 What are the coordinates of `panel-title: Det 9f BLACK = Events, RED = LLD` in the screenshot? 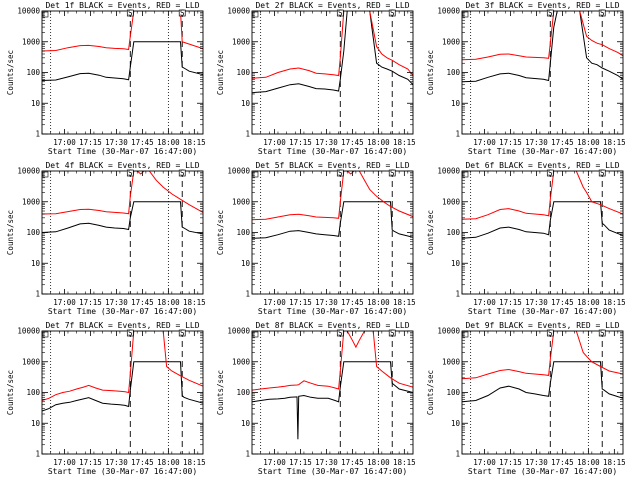 It's located at (542, 325).